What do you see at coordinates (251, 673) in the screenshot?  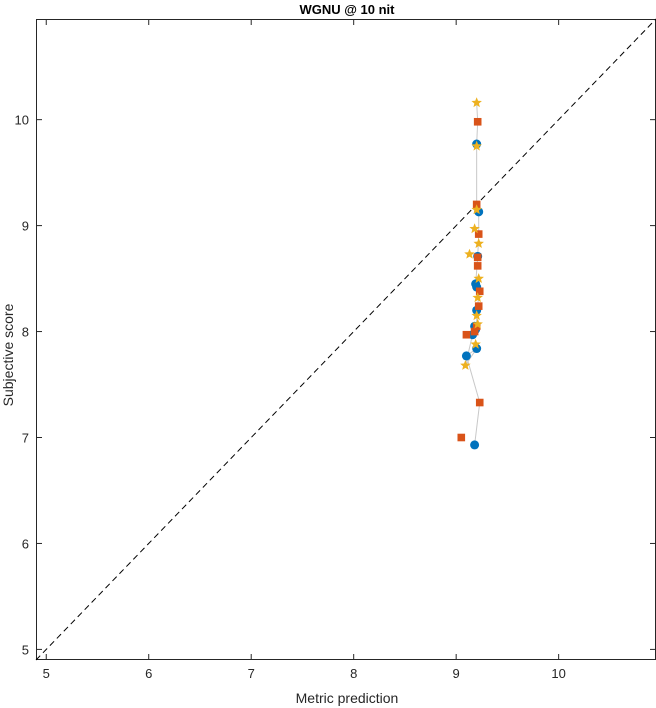 I see `x-tick-label: 7` at bounding box center [251, 673].